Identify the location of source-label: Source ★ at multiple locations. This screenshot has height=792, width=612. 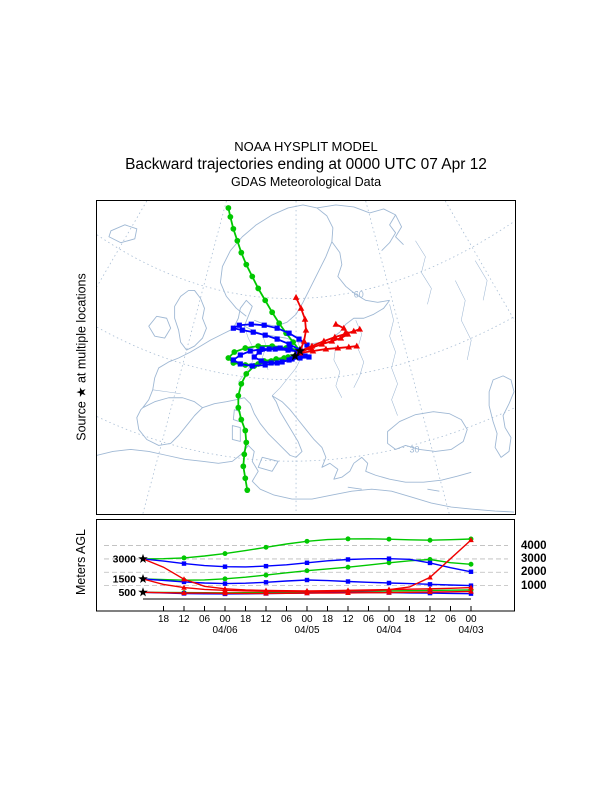
(81, 357).